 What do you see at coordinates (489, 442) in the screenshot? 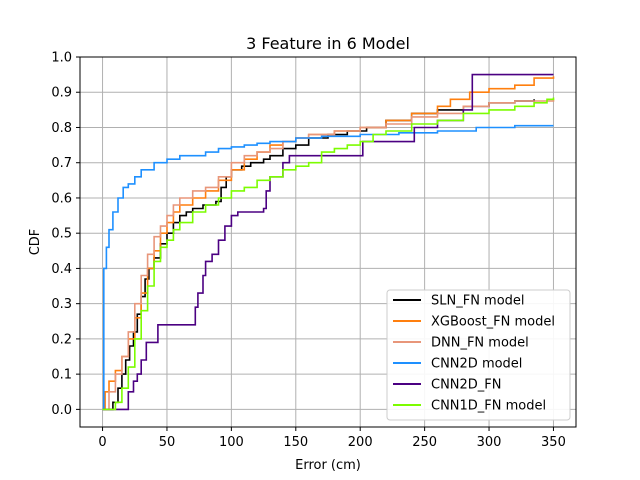
I see `x-tick-label: 300` at bounding box center [489, 442].